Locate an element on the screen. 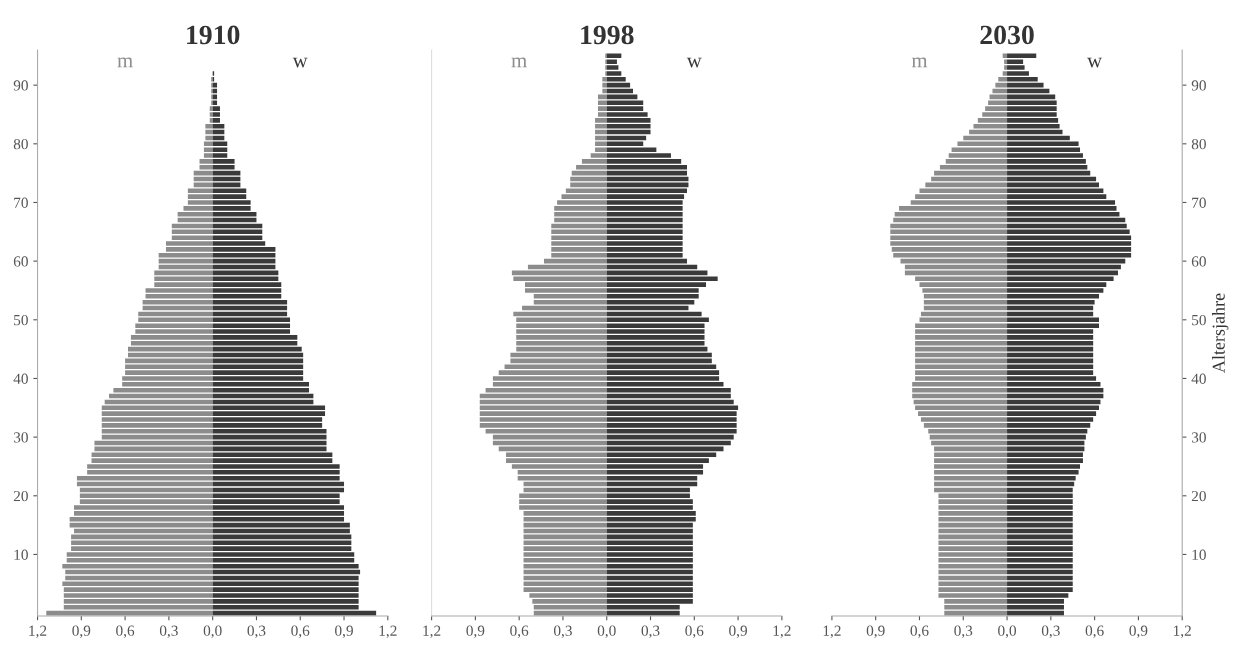 This screenshot has width=1251, height=666. y-axis-title: Altersjahre is located at coordinates (1220, 333).